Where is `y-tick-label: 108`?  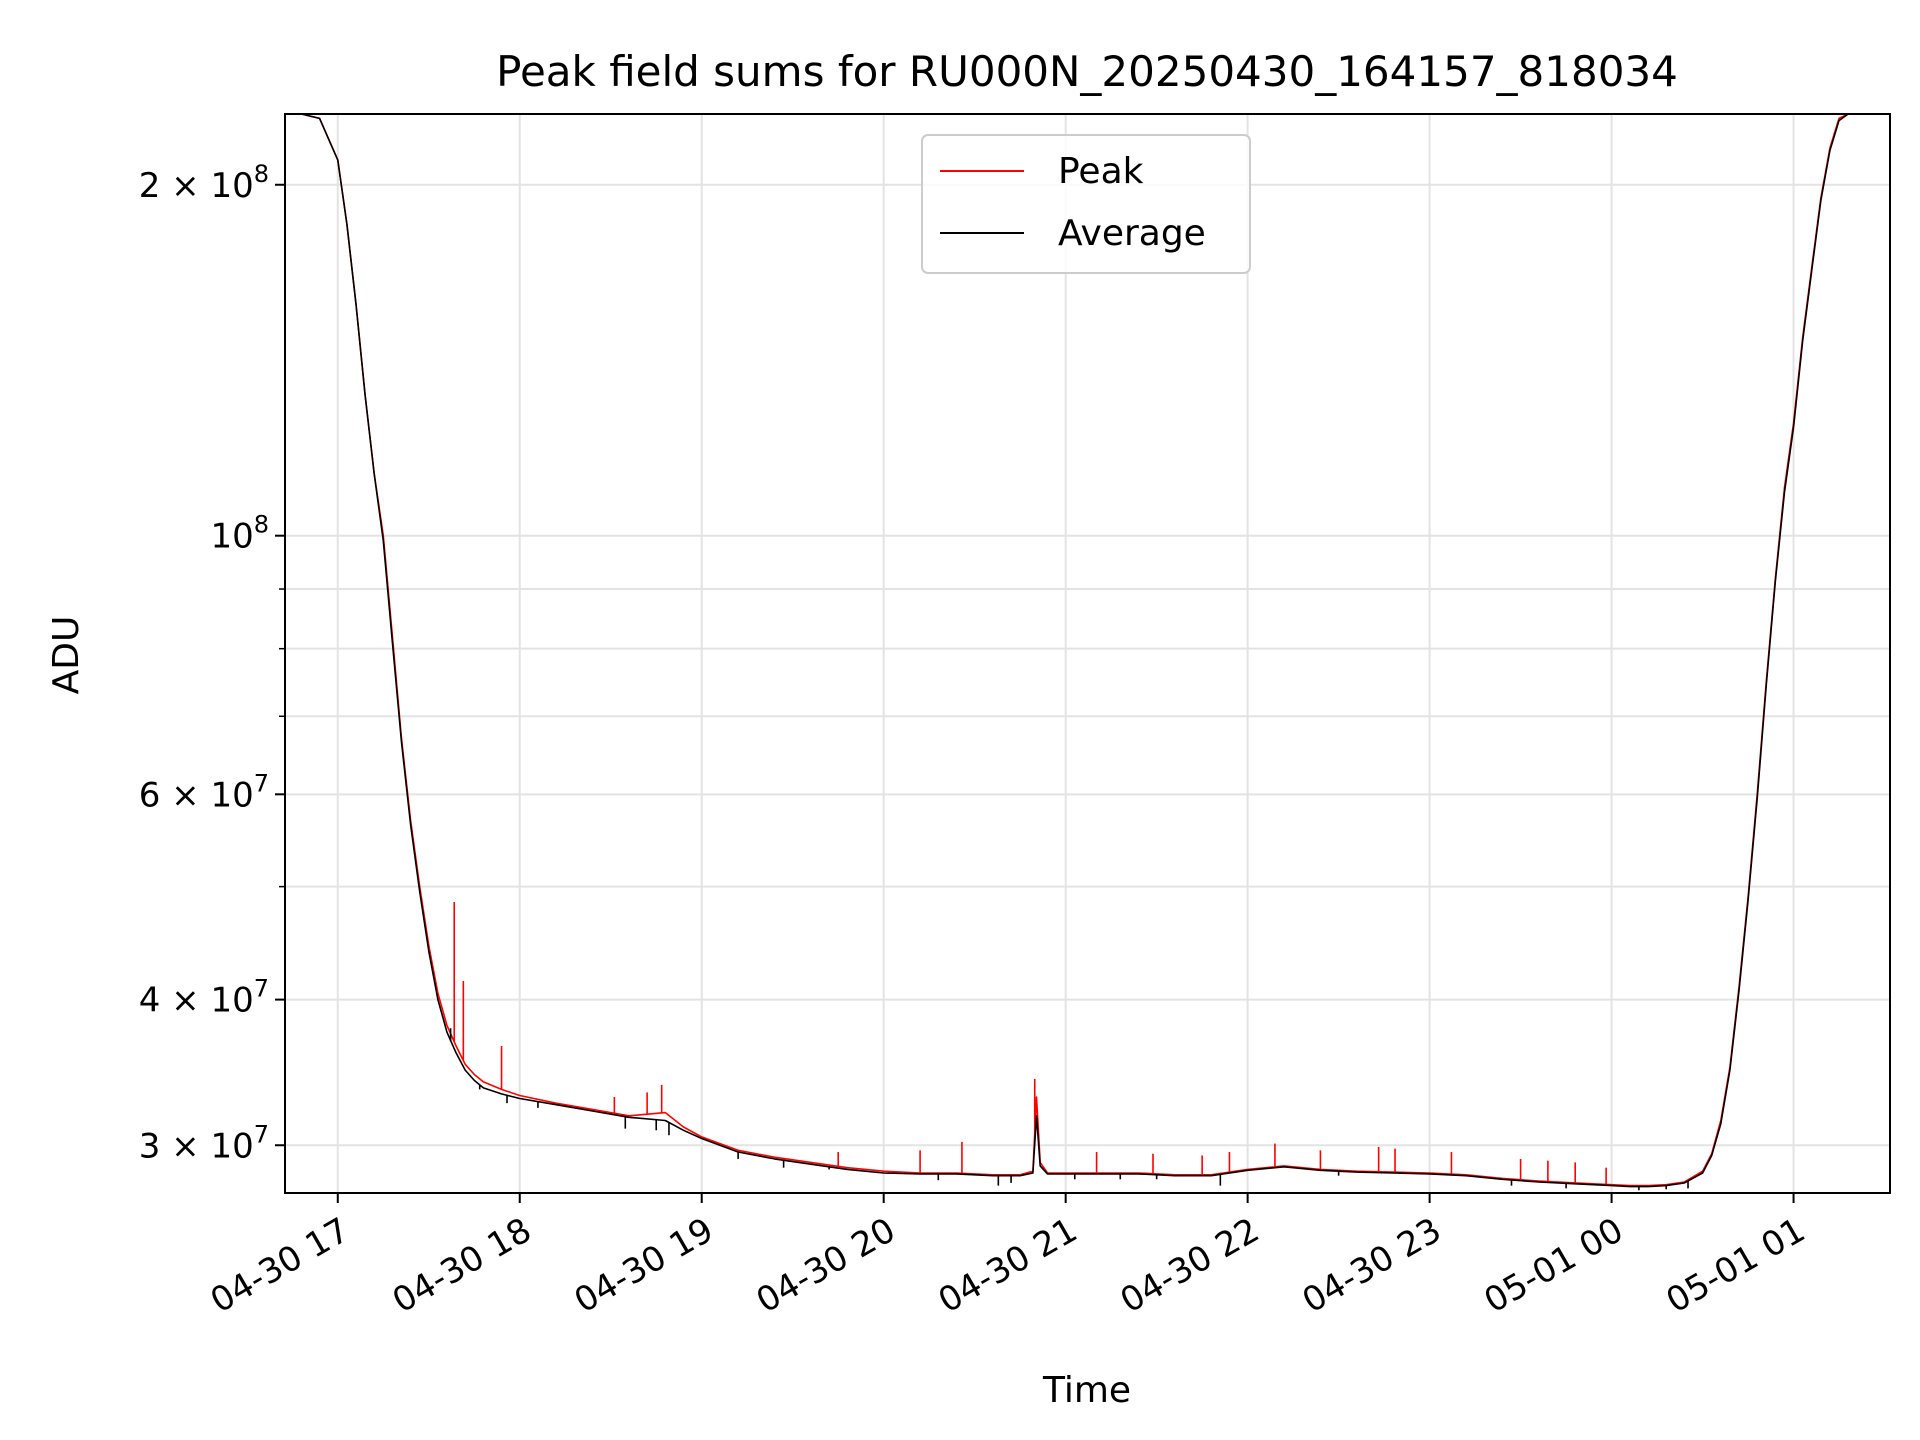 y-tick-label: 108 is located at coordinates (239, 534).